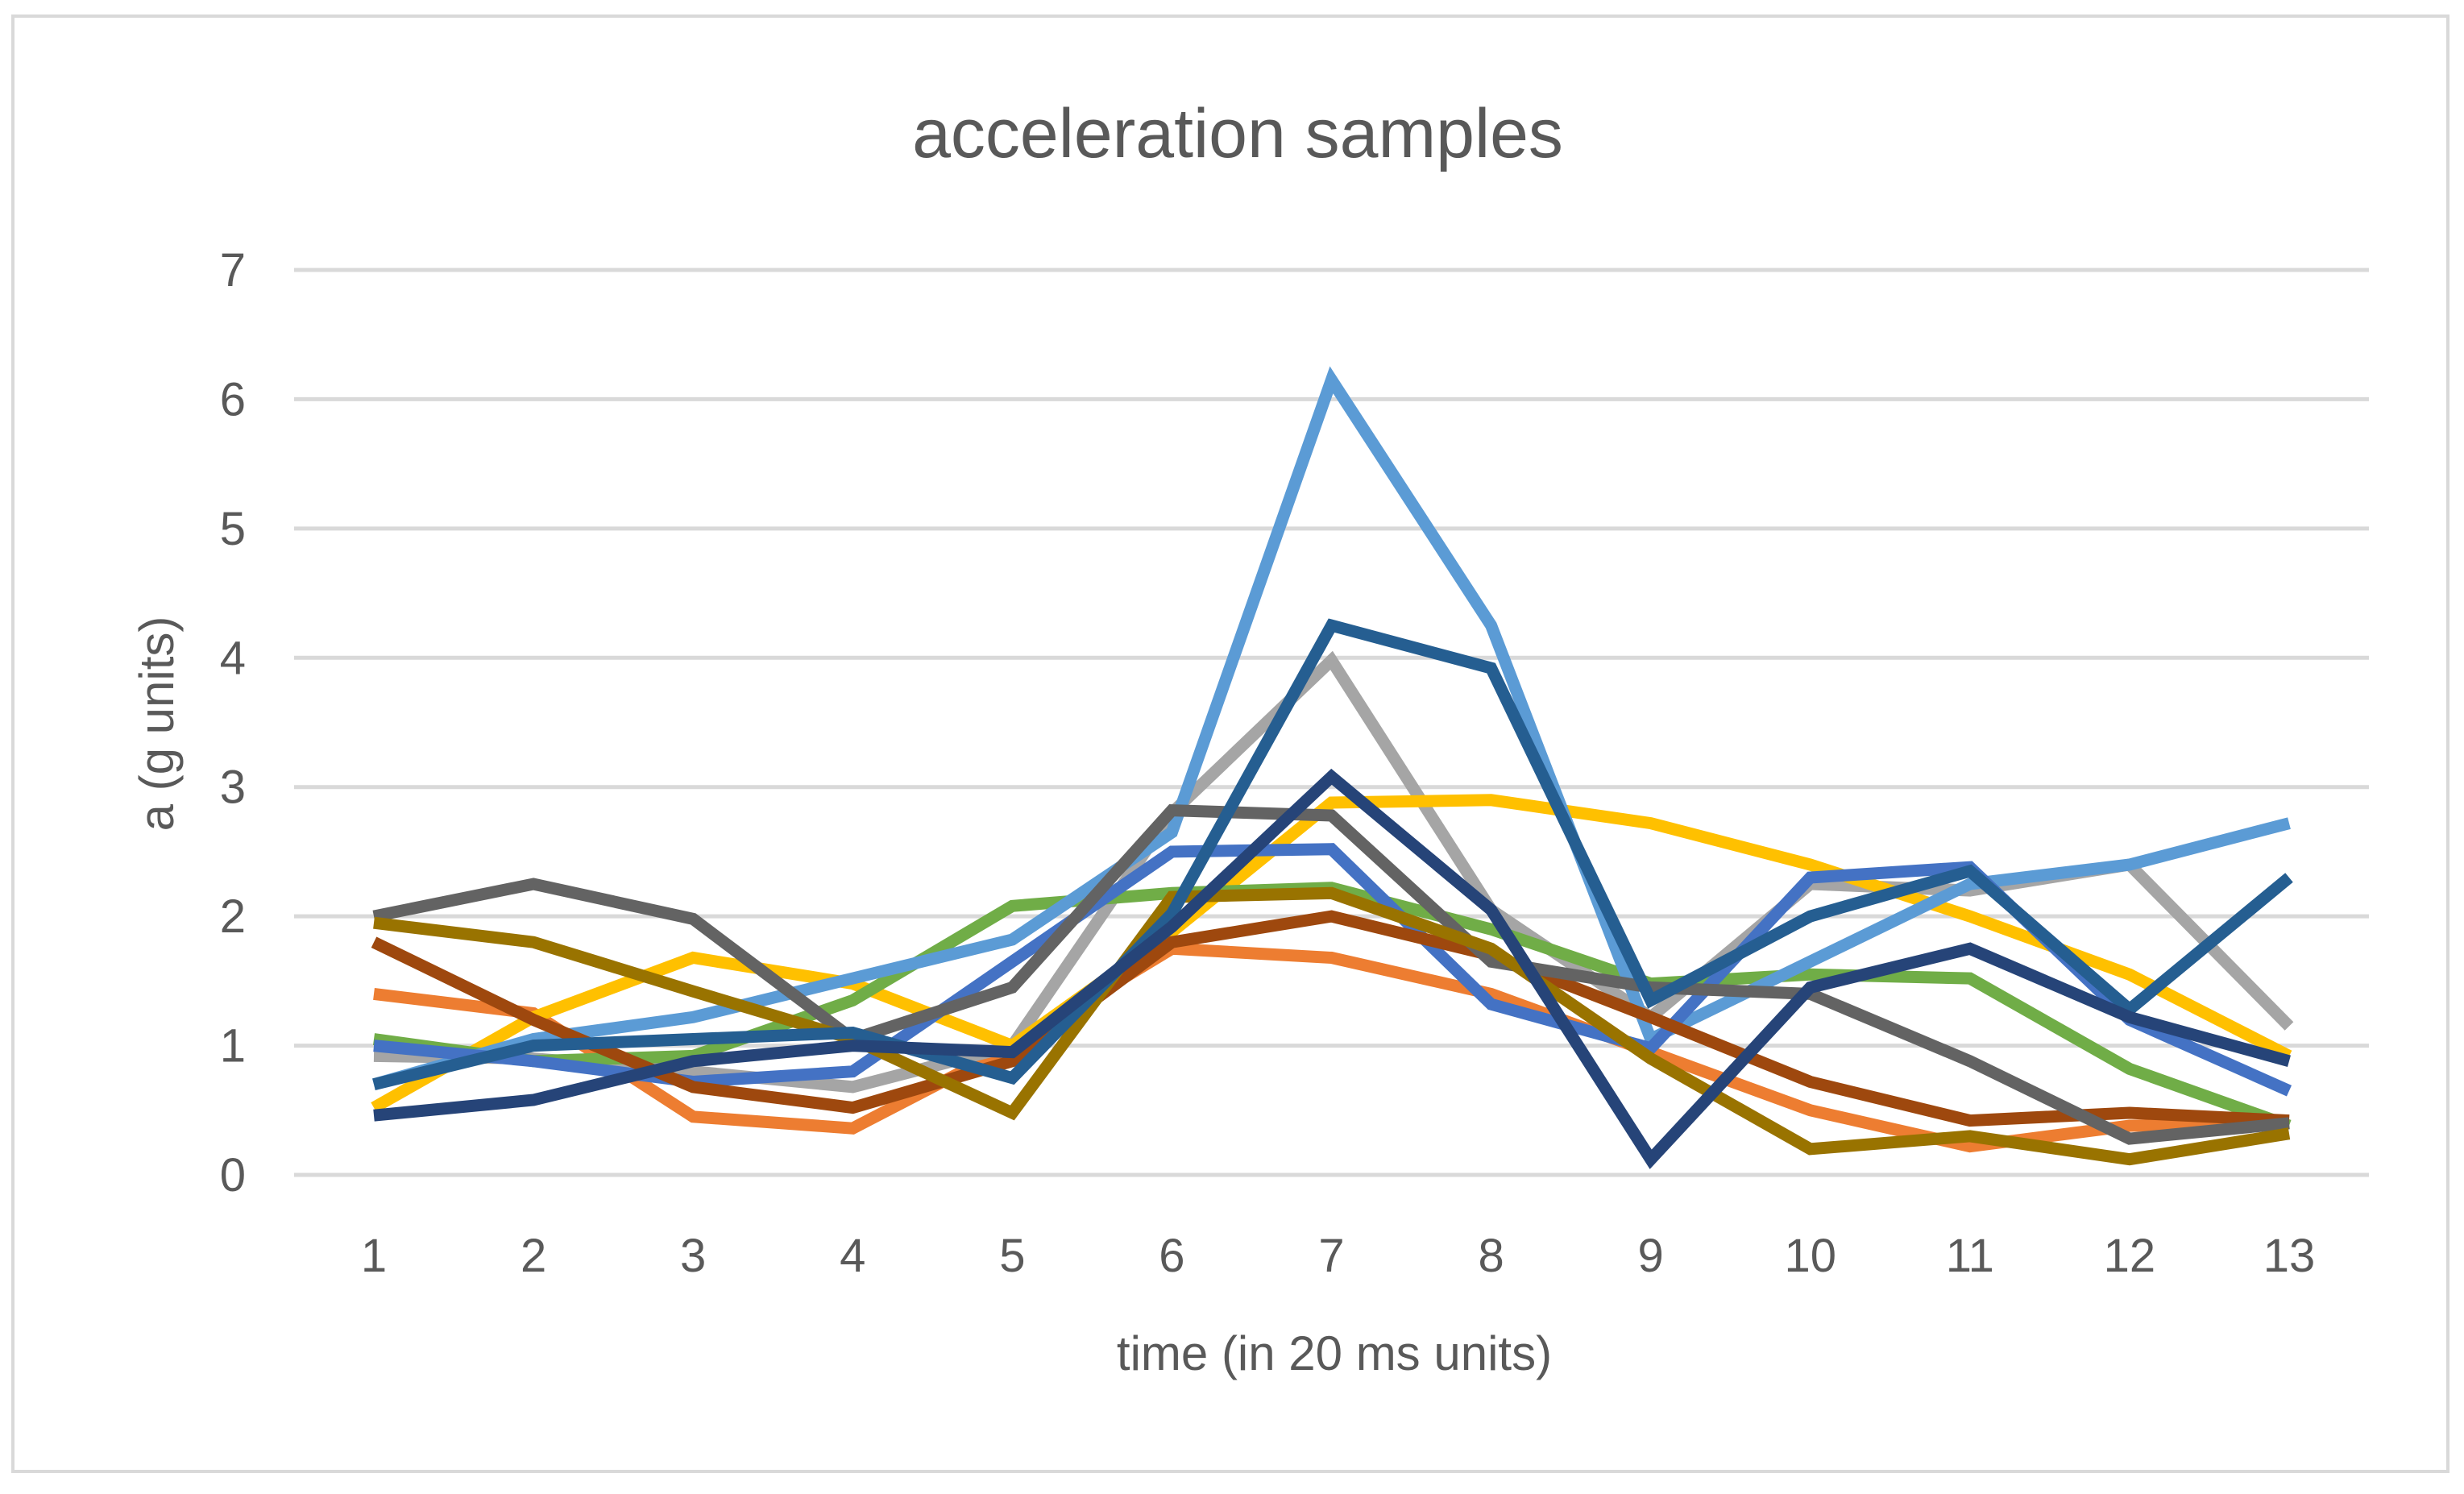 The image size is (2464, 1494). Describe the element at coordinates (374, 1256) in the screenshot. I see `x-tick-label-1: 1` at that location.